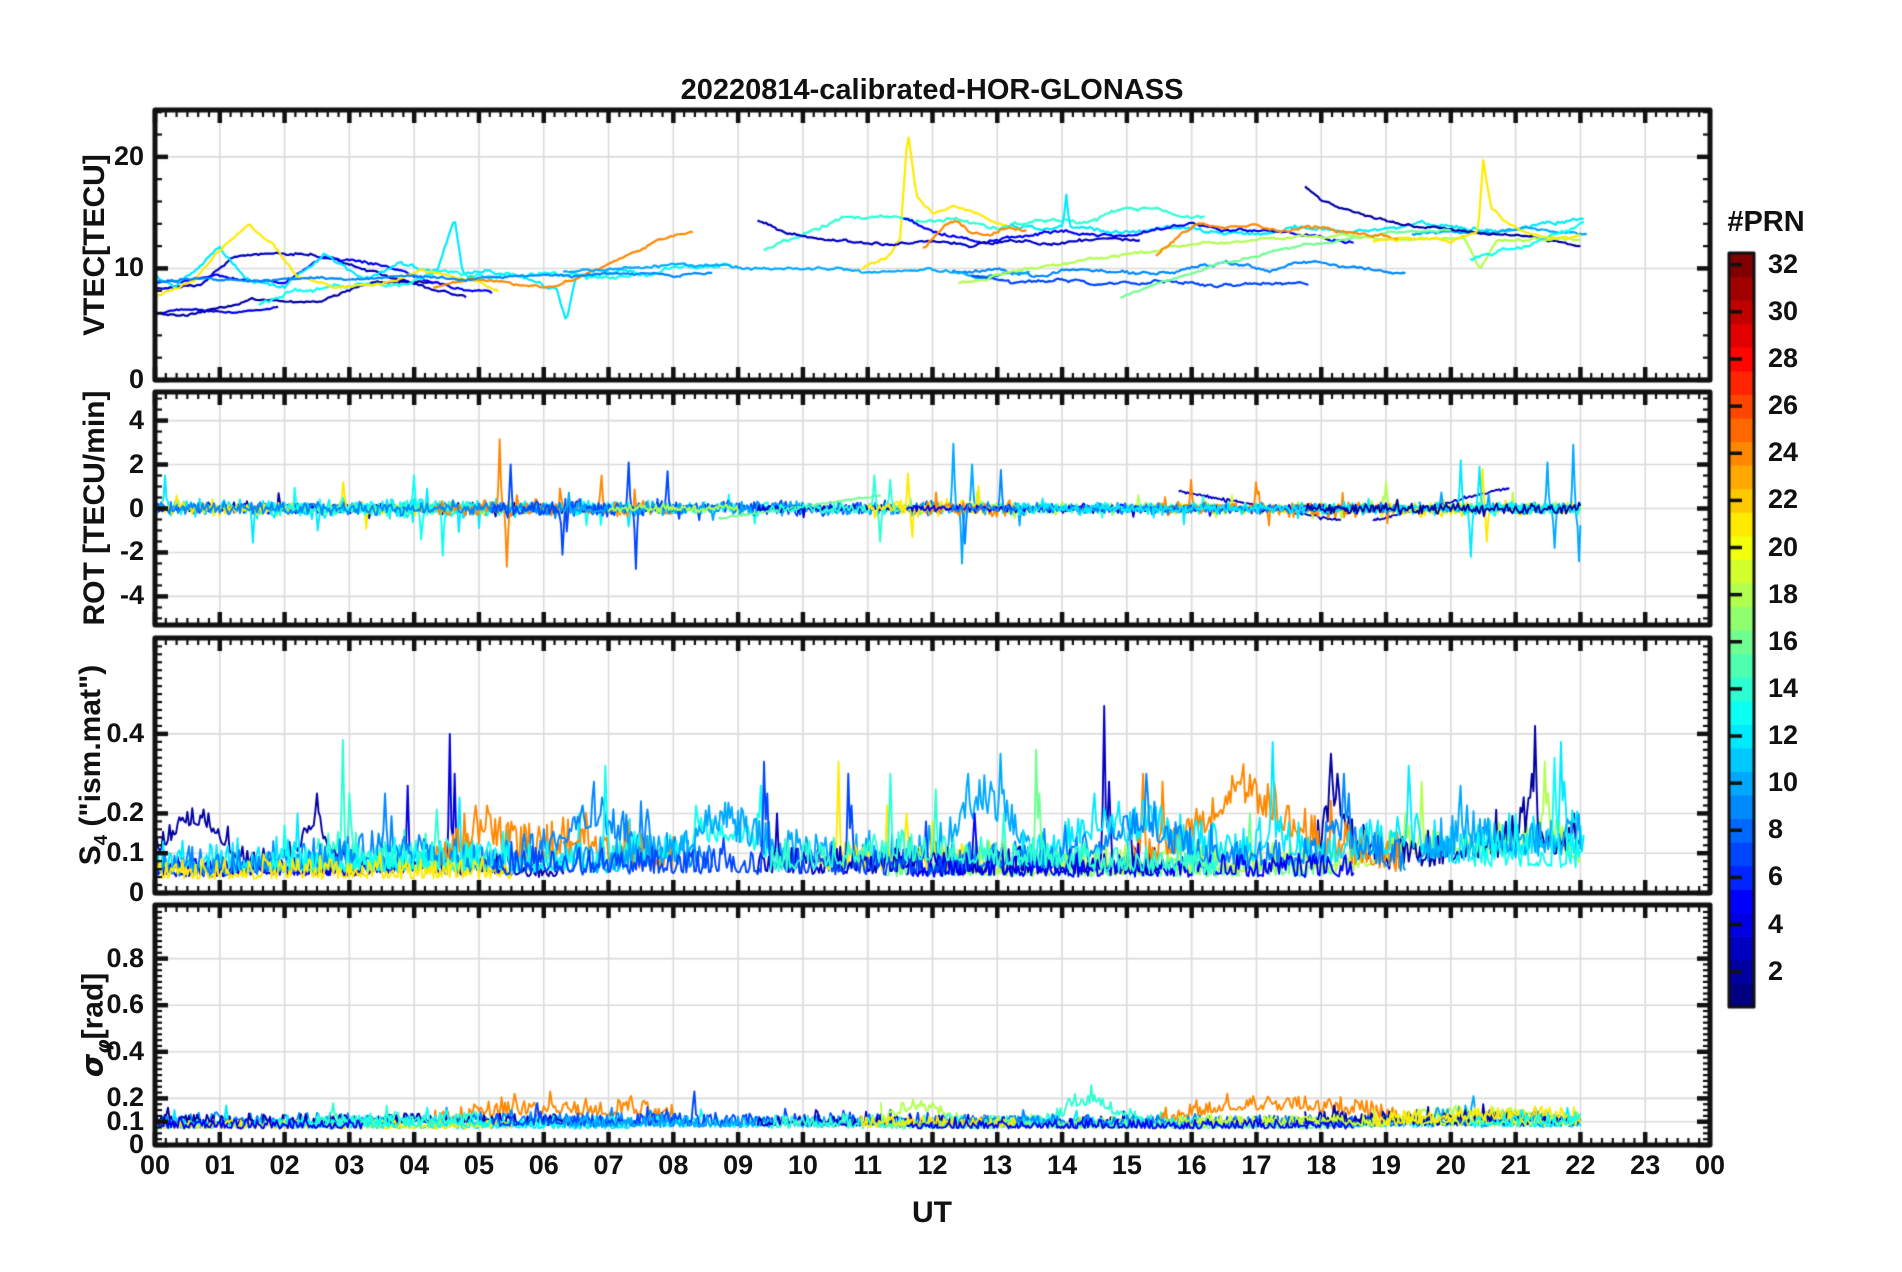  I want to click on colorbar-title: #PRN, so click(1766, 222).